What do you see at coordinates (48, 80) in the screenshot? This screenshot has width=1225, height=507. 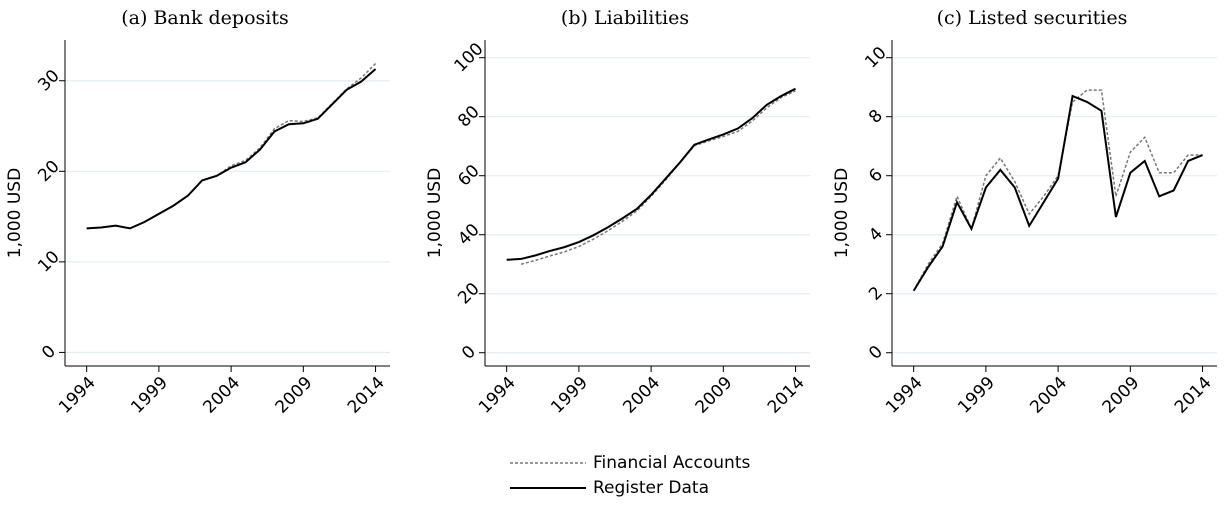 I see `y-tick-label: 30` at bounding box center [48, 80].